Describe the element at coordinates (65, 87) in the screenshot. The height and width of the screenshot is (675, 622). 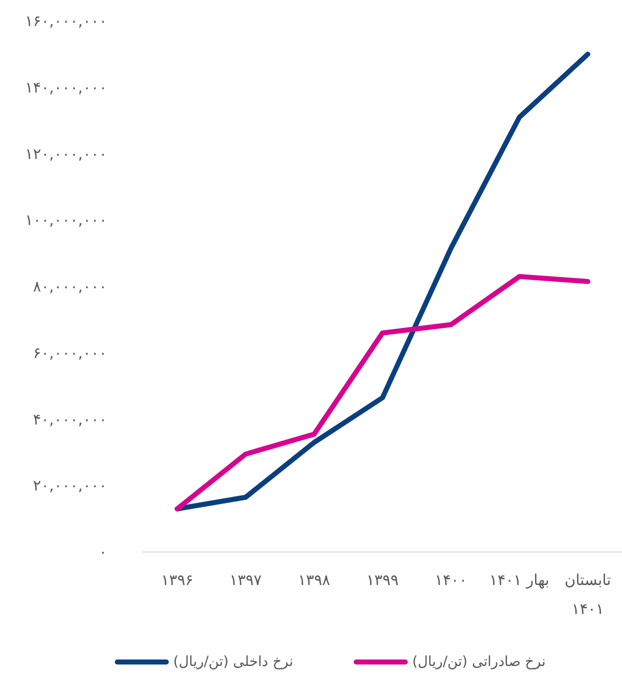
I see `y-tick-label: ۱۴۰,۰۰۰,۰۰۰` at that location.